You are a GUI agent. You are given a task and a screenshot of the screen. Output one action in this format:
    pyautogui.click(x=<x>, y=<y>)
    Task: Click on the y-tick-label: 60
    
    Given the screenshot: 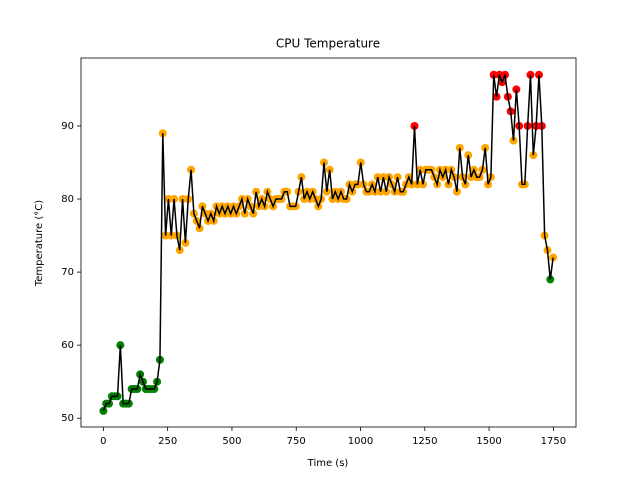 What is the action you would take?
    pyautogui.click(x=67, y=345)
    